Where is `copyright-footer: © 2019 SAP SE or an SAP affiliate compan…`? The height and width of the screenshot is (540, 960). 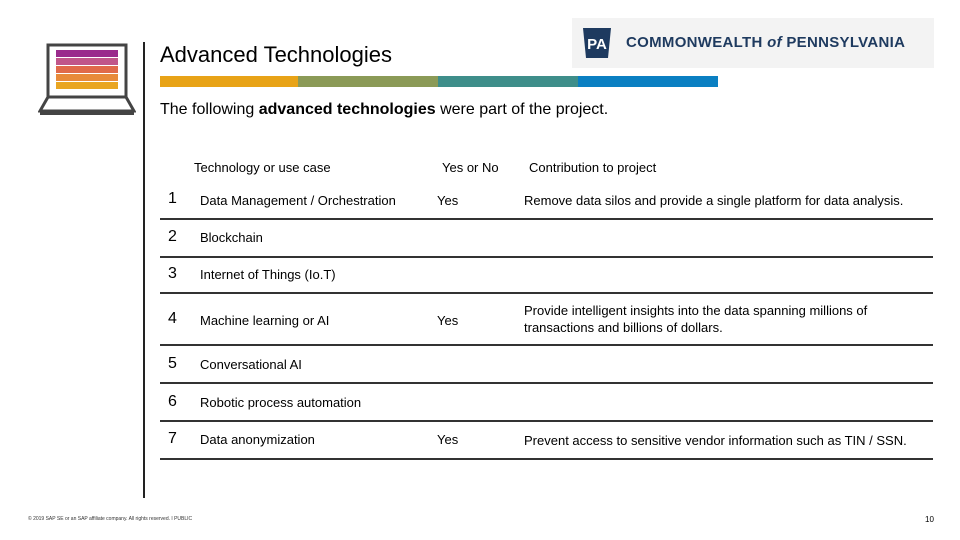 copyright-footer: © 2019 SAP SE or an SAP affiliate compan… is located at coordinates (110, 519).